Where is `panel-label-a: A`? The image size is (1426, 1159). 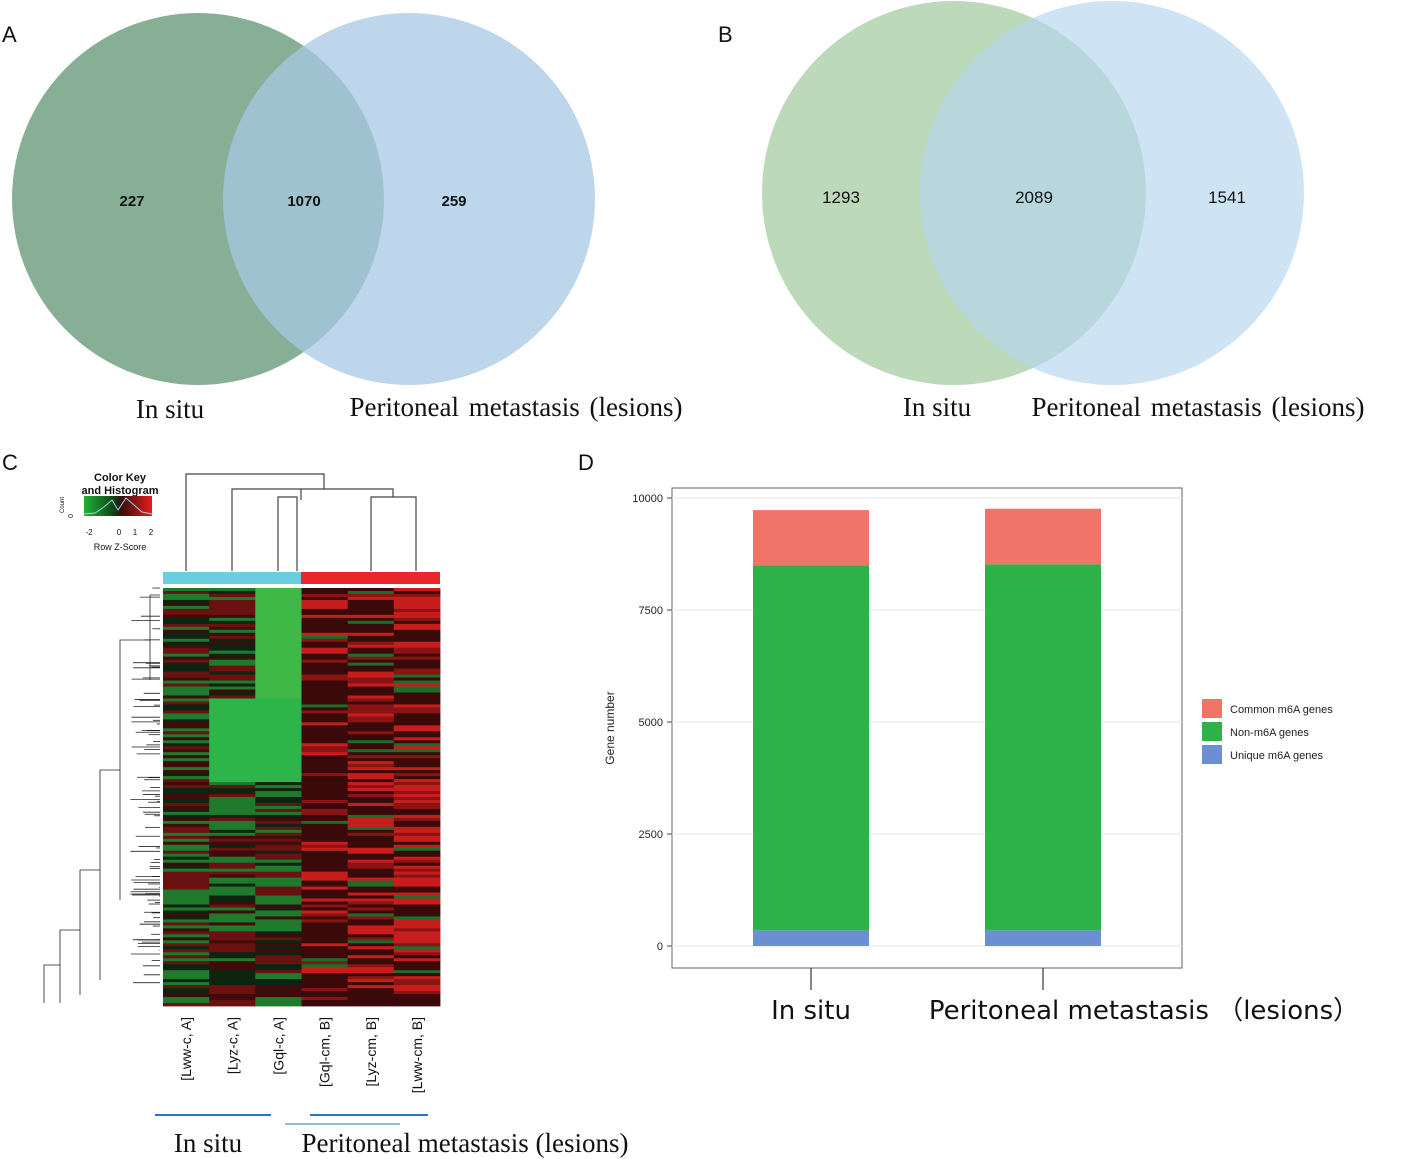 panel-label-a: A is located at coordinates (9, 34).